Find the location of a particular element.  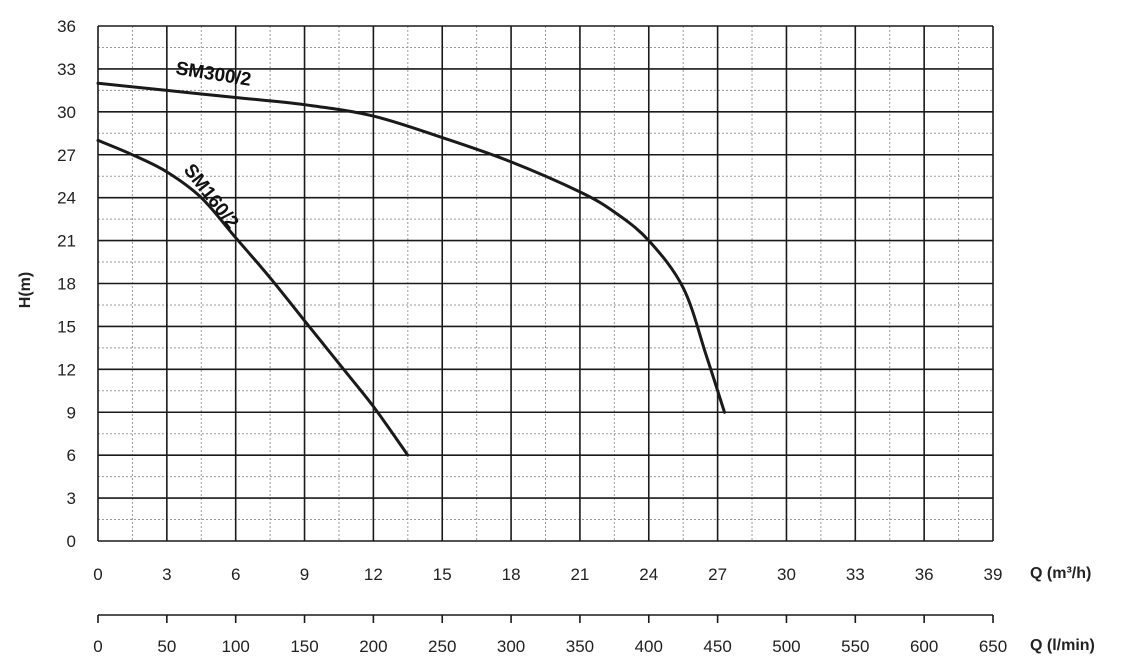

x-tick-label: 15 is located at coordinates (442, 574).